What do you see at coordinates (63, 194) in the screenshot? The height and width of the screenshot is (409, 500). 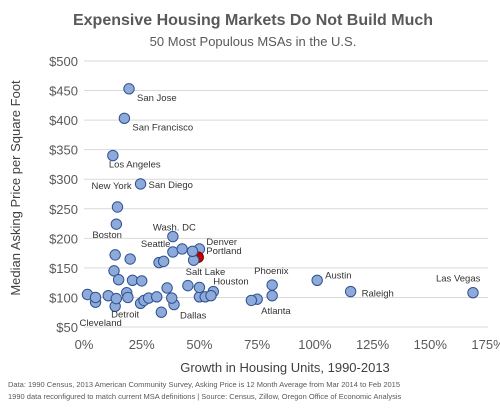 I see `y-axis-ticks: $50 $100 $150 $200 $250 $300 $350 $400 $450 $500` at bounding box center [63, 194].